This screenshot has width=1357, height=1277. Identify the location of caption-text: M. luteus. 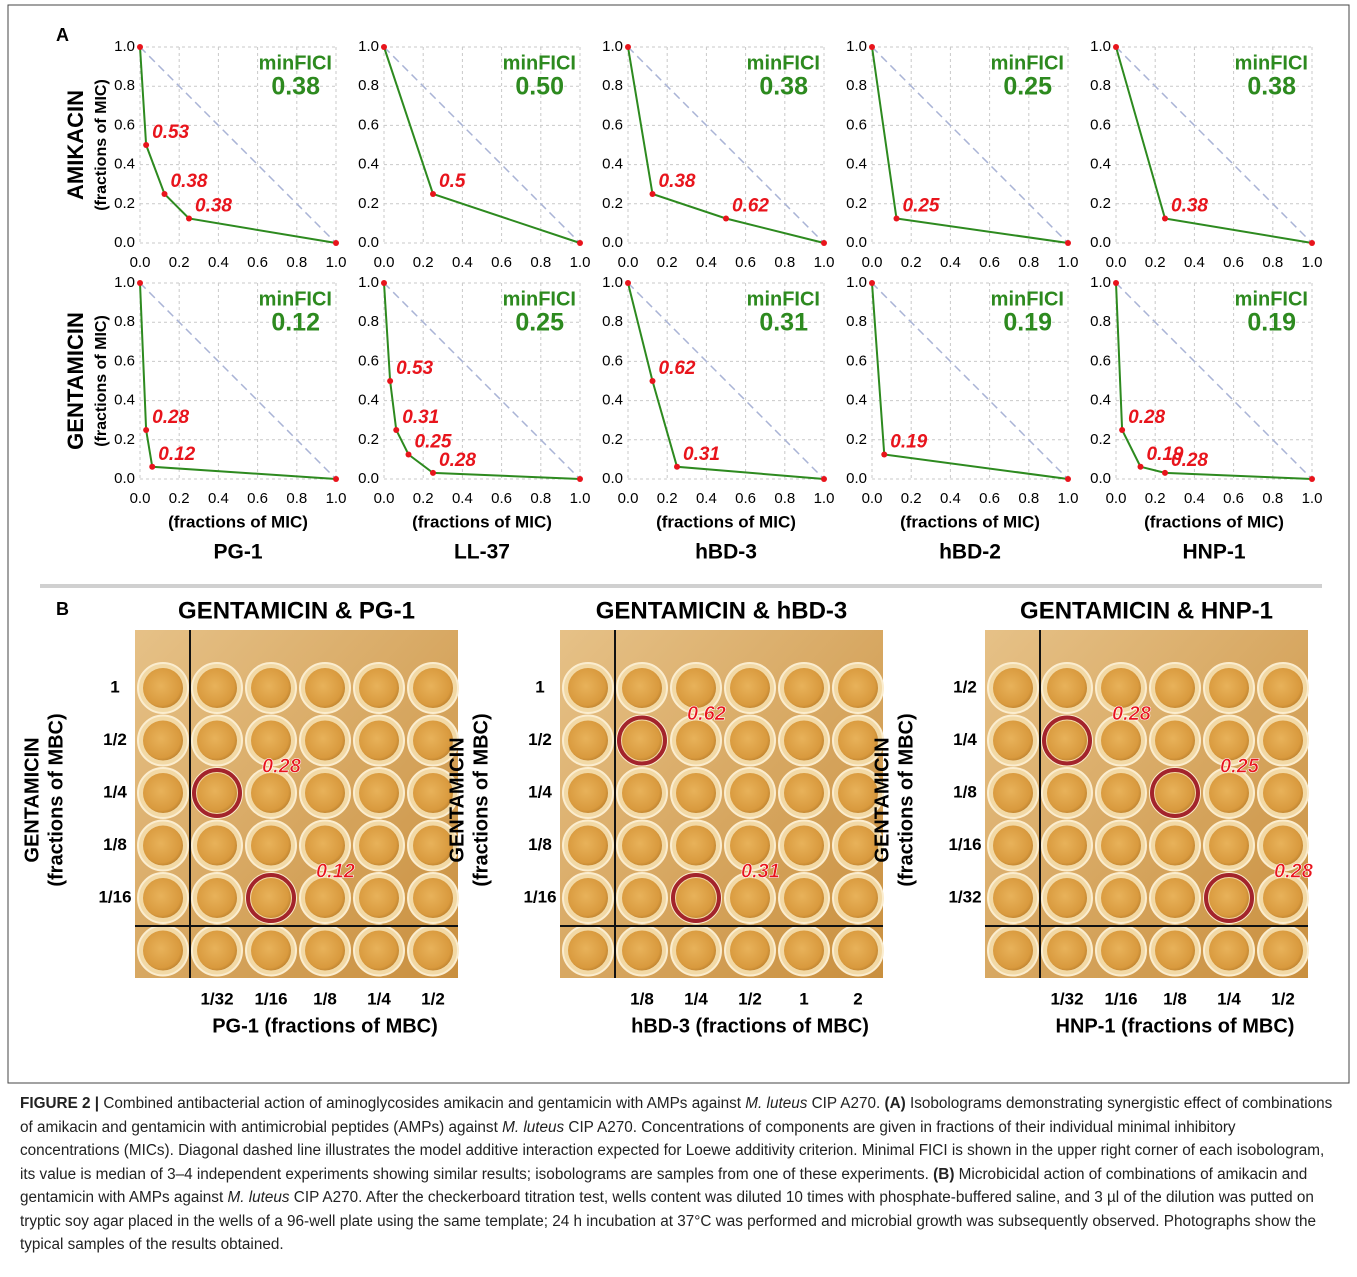
(533, 1127).